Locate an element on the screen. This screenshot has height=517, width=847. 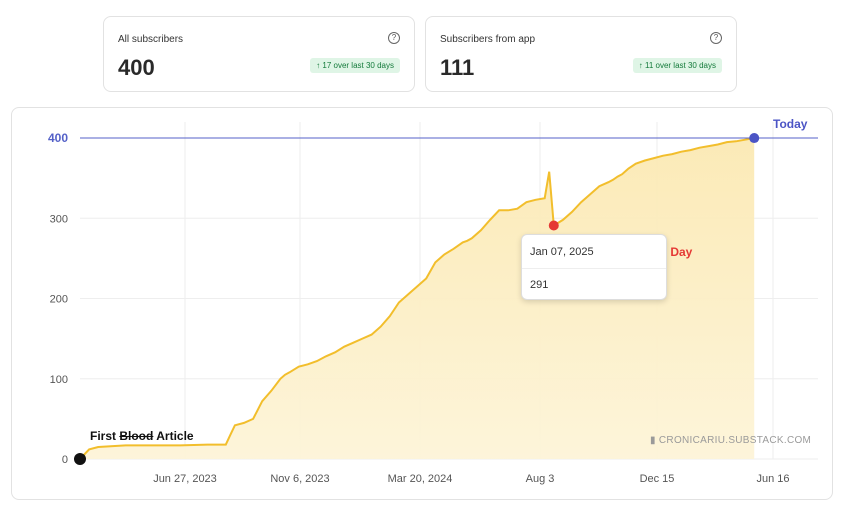
x-tick-label: Aug 3 is located at coordinates (540, 479).